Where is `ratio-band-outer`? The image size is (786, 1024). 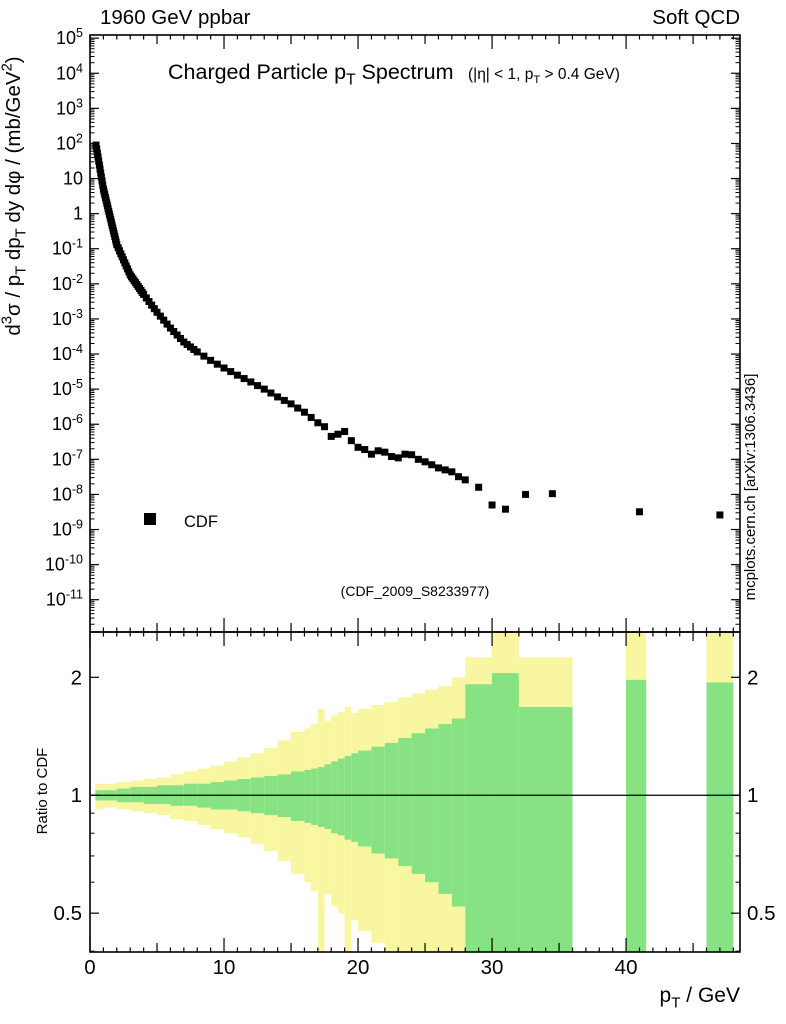
ratio-band-outer is located at coordinates (321, 830).